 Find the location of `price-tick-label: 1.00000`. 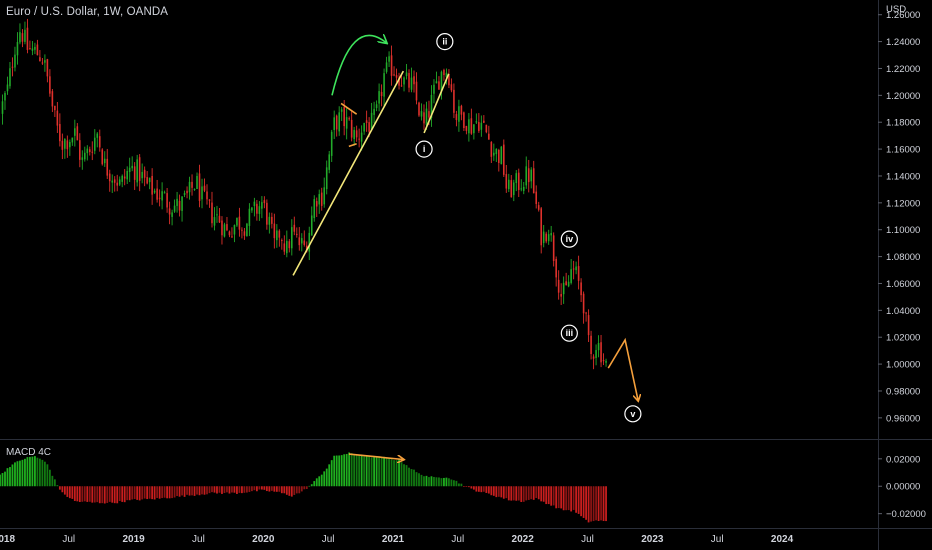

price-tick-label: 1.00000 is located at coordinates (903, 365).